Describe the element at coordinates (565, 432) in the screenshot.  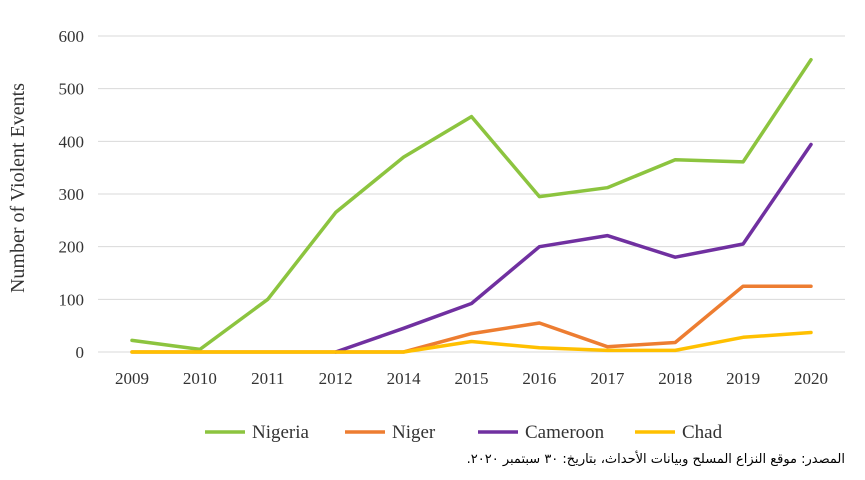
I see `legend-label-cameroon: Cameroon` at that location.